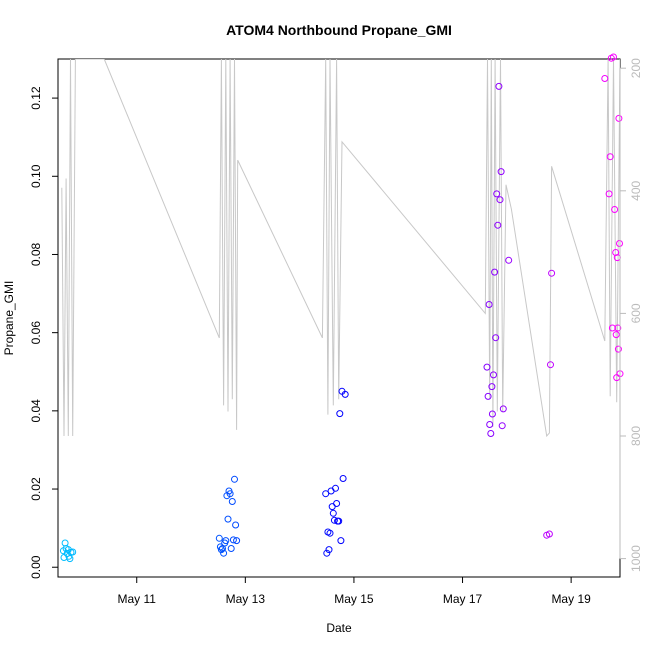  I want to click on y-axis: 0.00 0.02 0.04 0.06 0.08 0.10 0.12, so click(44, 332).